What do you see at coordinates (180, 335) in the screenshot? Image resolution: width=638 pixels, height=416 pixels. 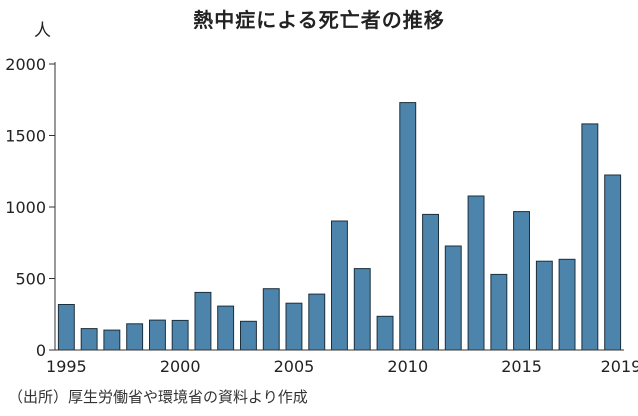 I see `bar-2000` at bounding box center [180, 335].